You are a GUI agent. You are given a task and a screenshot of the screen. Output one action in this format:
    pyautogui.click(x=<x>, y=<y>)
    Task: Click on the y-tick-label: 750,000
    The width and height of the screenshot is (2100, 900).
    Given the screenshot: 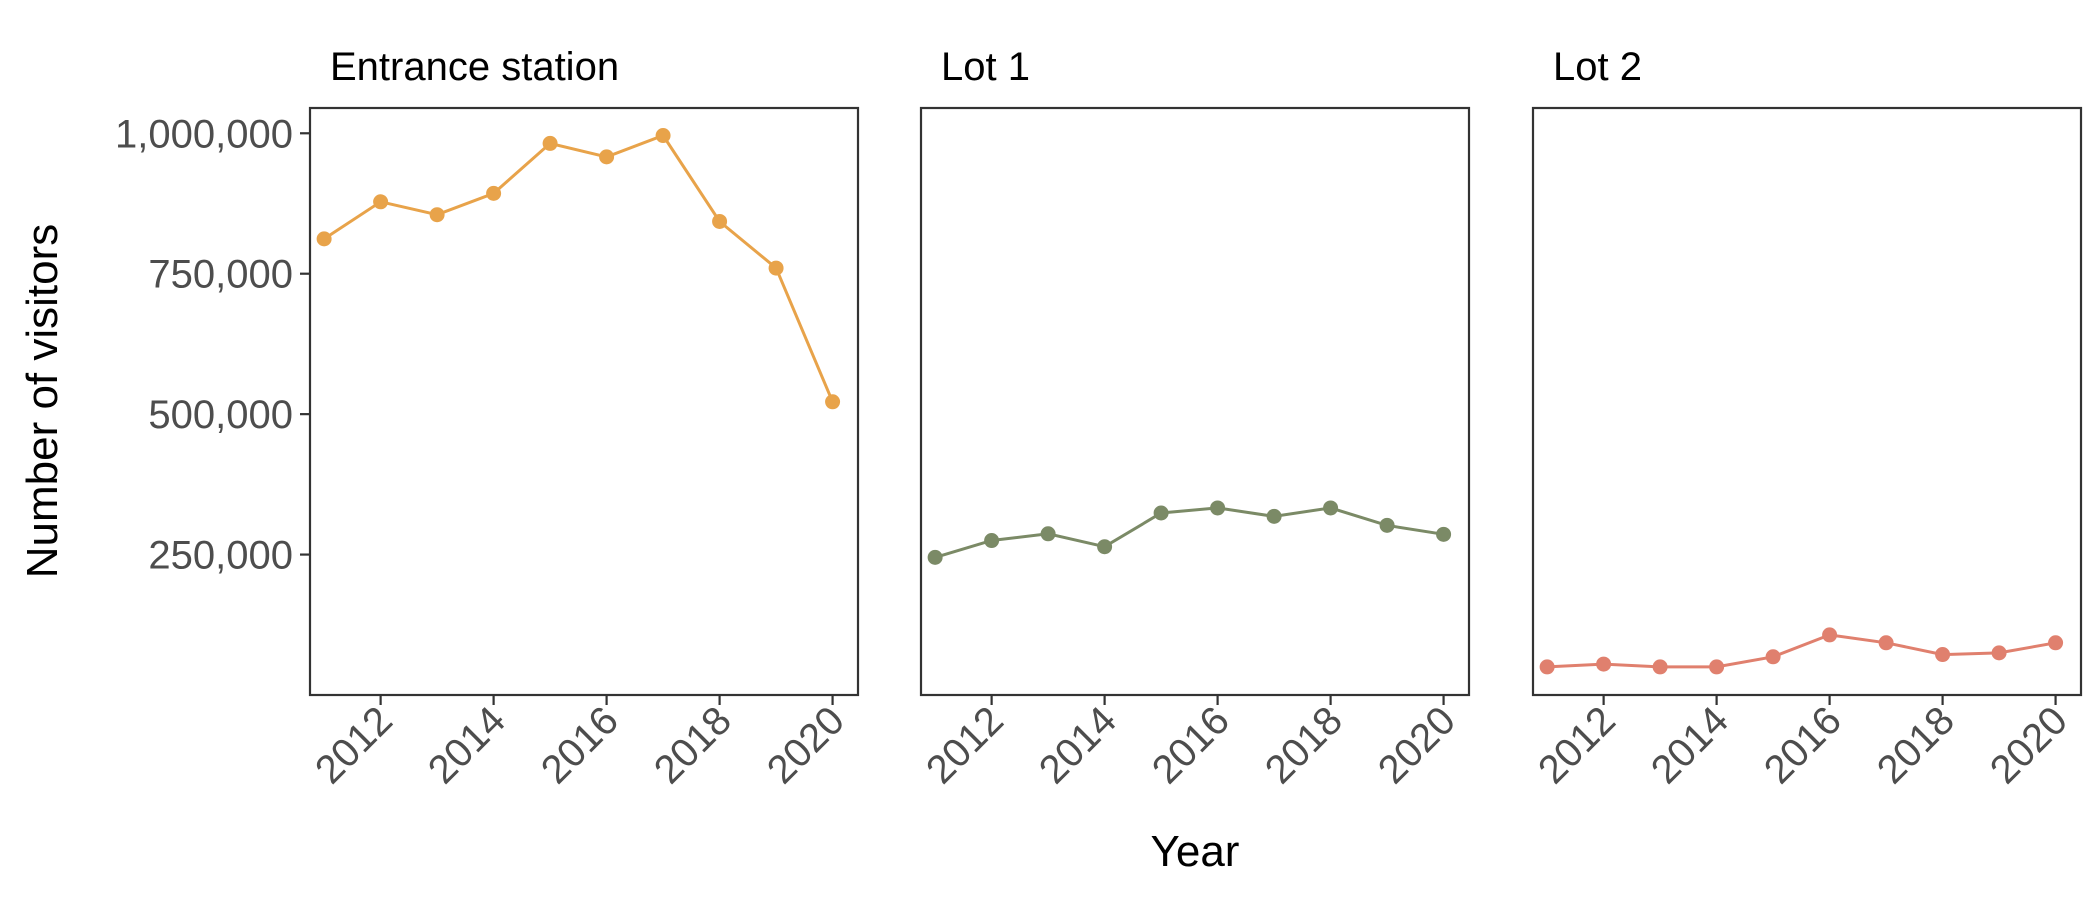 What is the action you would take?
    pyautogui.click(x=220, y=275)
    